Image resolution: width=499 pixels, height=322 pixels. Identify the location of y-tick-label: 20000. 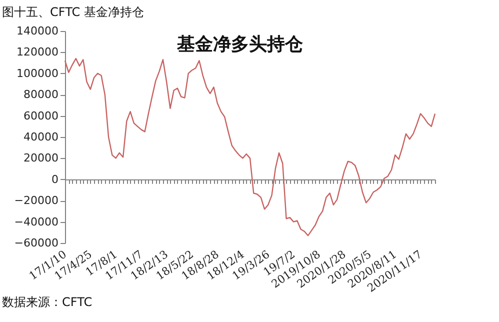
(41, 158).